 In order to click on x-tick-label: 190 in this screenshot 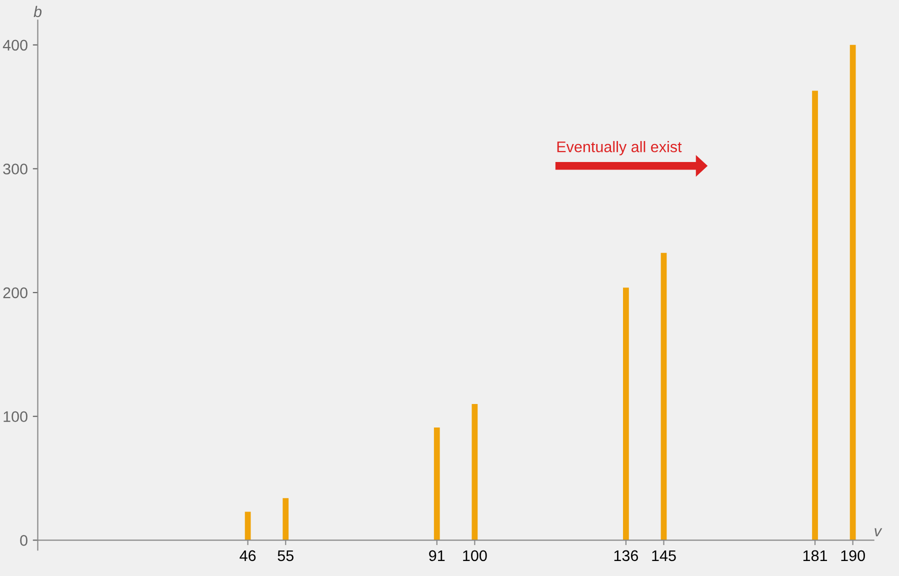, I will do `click(853, 556)`.